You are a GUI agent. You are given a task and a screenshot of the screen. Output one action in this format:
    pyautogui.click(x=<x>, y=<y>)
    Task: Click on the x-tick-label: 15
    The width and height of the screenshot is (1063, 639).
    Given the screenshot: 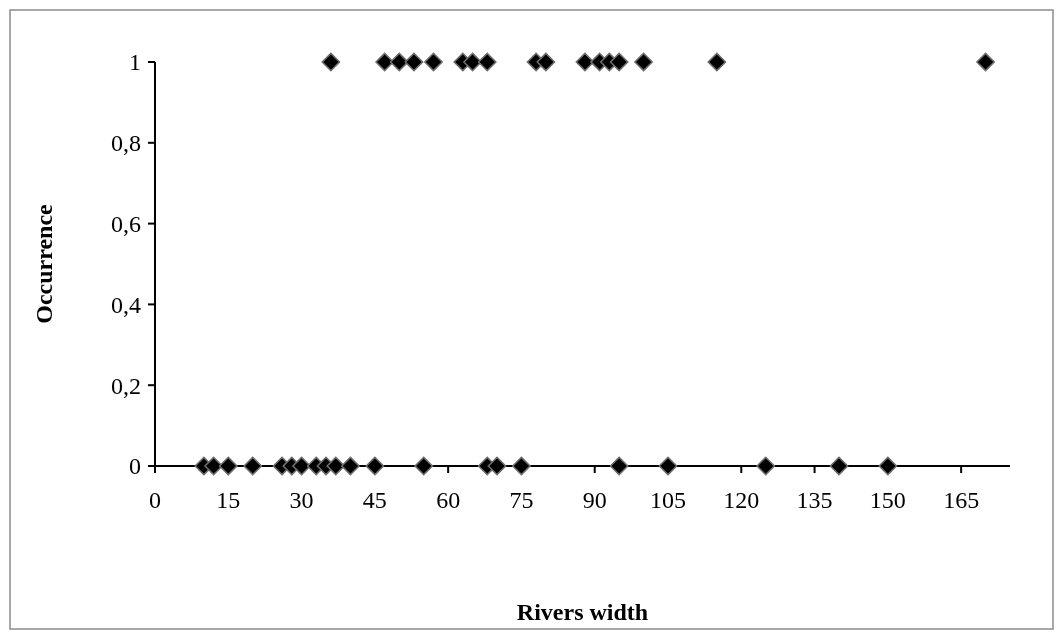 What is the action you would take?
    pyautogui.click(x=228, y=500)
    